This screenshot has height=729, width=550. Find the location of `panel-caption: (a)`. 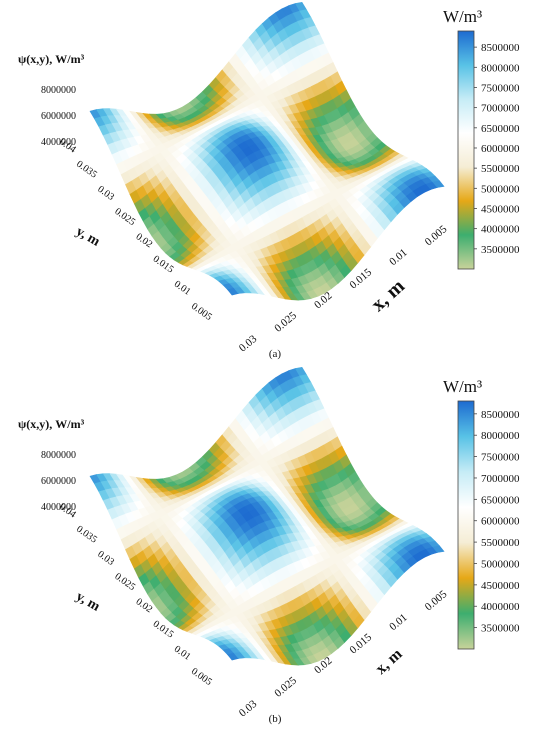

panel-caption: (a) is located at coordinates (275, 354).